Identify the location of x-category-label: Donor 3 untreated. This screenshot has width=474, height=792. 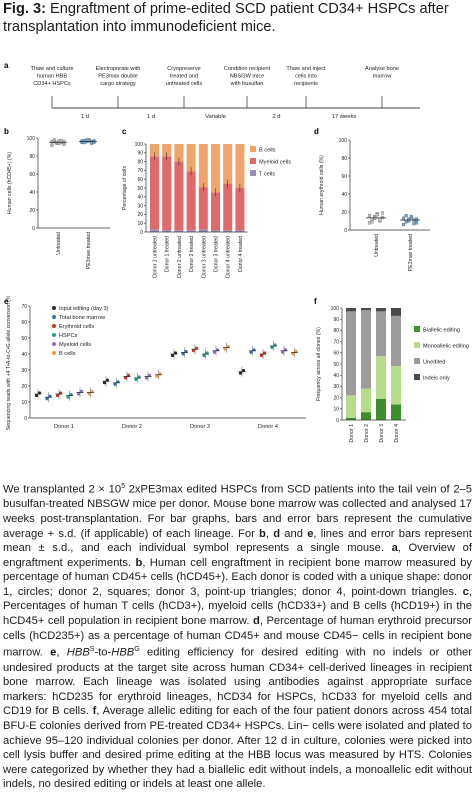
(204, 257).